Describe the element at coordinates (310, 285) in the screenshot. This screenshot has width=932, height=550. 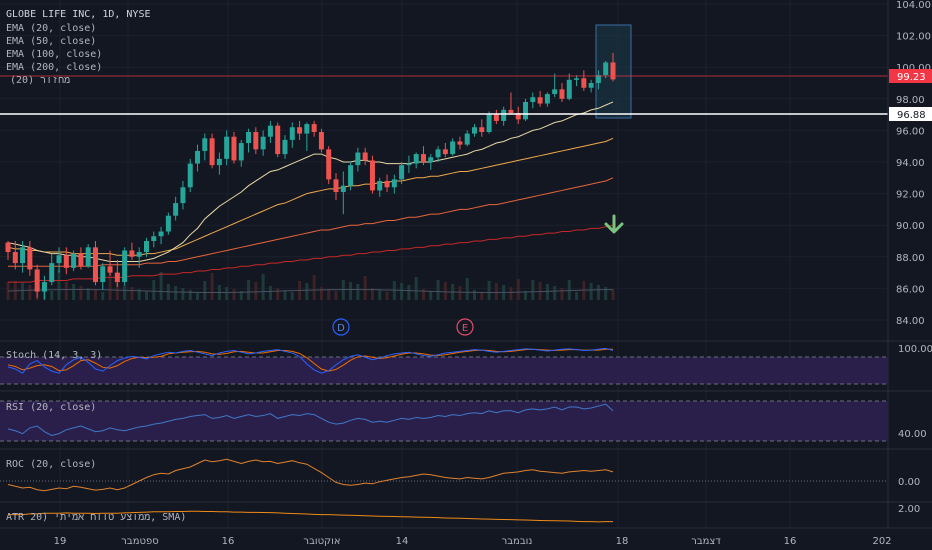
I see `volume-bars` at that location.